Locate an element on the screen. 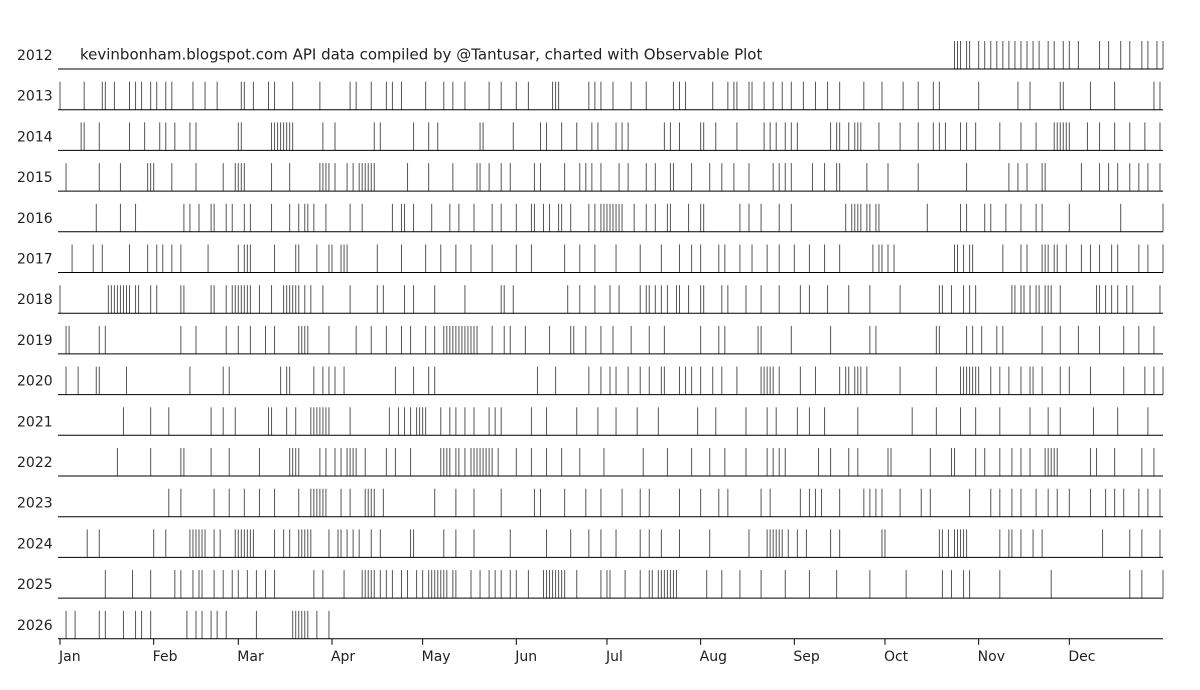 The image size is (1200, 690). x-tick-label: Jan is located at coordinates (69, 657).